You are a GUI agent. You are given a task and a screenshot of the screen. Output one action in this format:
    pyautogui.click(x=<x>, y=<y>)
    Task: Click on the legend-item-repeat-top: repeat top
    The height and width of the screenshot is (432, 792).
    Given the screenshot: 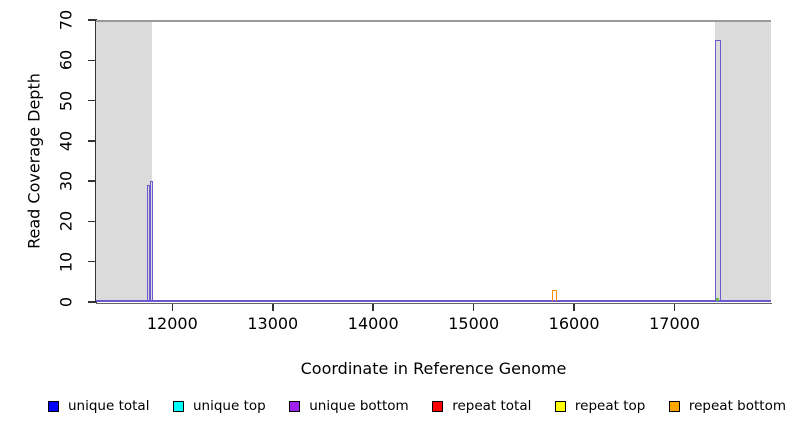 What is the action you would take?
    pyautogui.click(x=600, y=406)
    